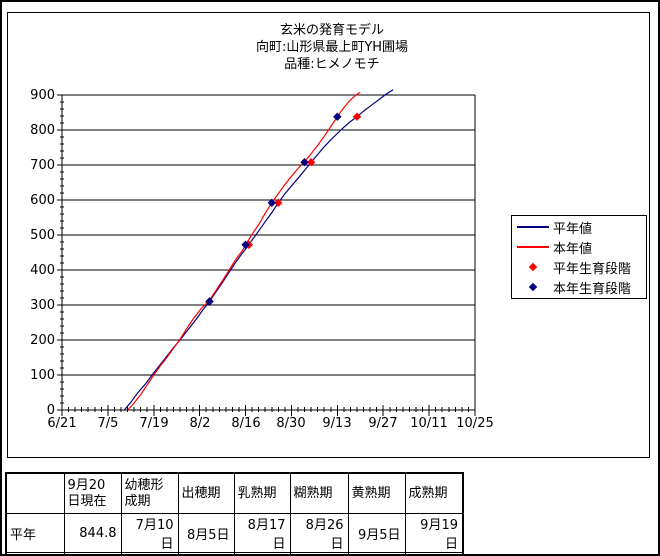 This screenshot has height=556, width=660. What do you see at coordinates (434, 493) in the screenshot?
I see `header-cell: 成熟期` at bounding box center [434, 493].